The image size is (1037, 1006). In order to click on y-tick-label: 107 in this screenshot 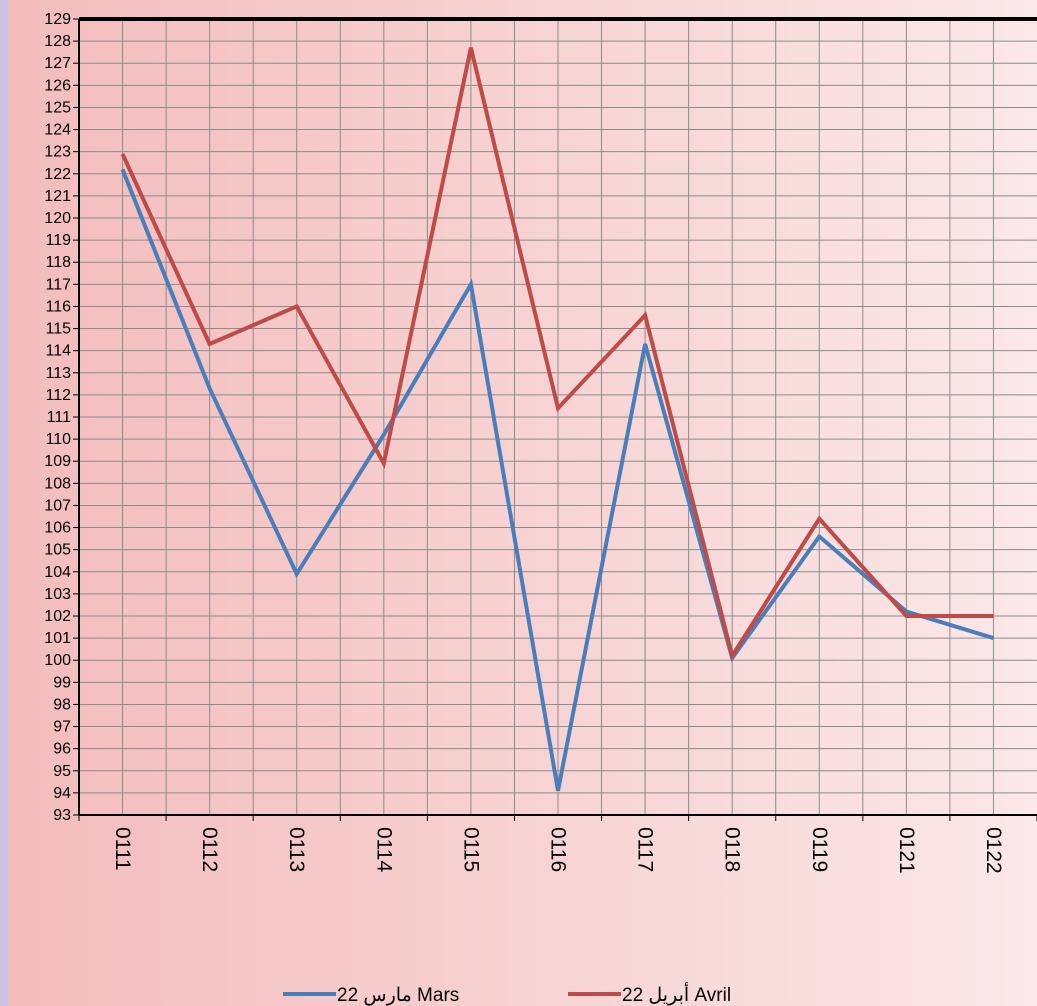, I will do `click(57, 505)`.